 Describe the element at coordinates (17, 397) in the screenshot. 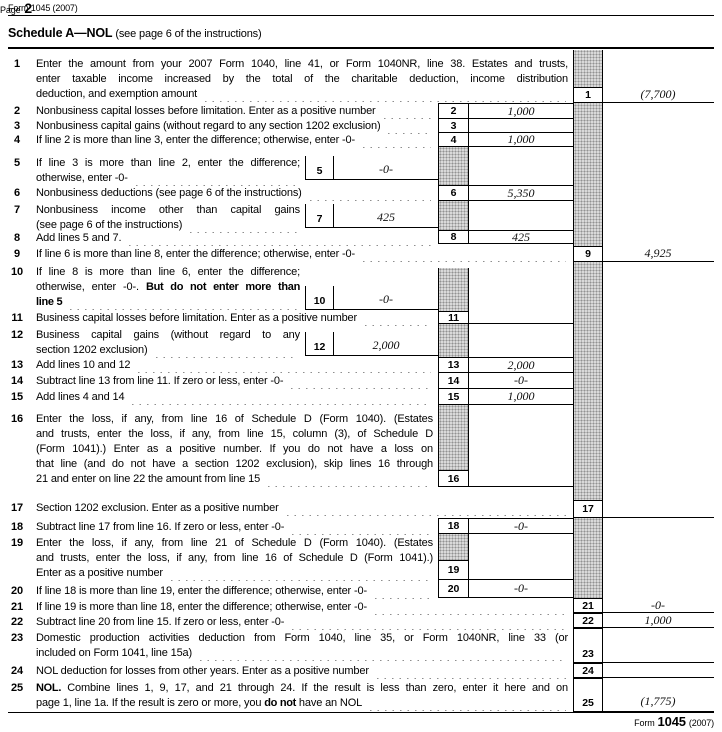

I see `line-number: 15` at that location.